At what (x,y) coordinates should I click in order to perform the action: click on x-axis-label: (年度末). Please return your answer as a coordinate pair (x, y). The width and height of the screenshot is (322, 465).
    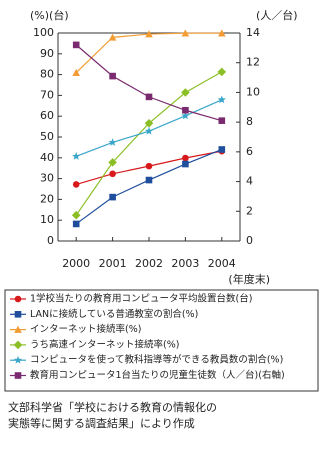
    Looking at the image, I should click on (249, 279).